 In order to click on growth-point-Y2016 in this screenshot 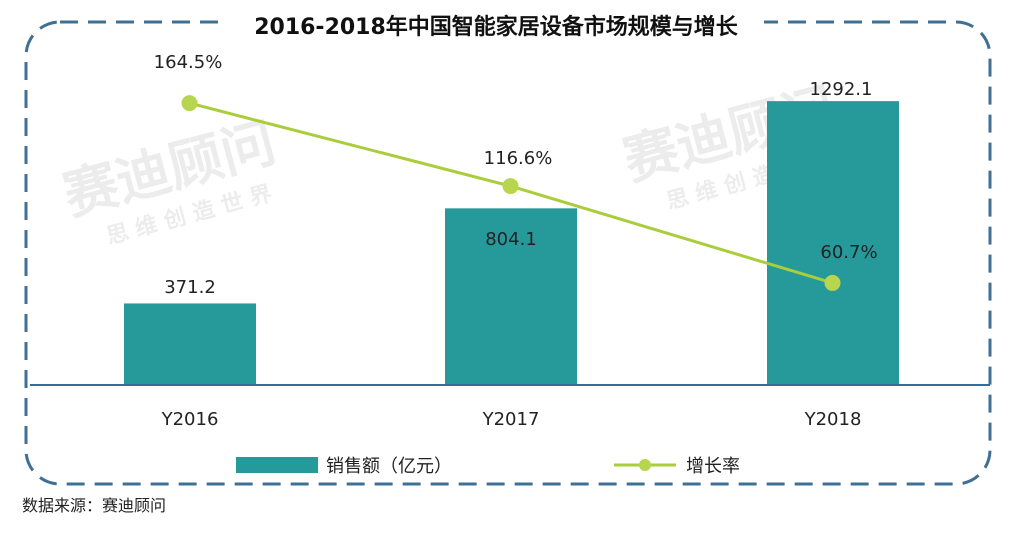, I will do `click(189, 103)`.